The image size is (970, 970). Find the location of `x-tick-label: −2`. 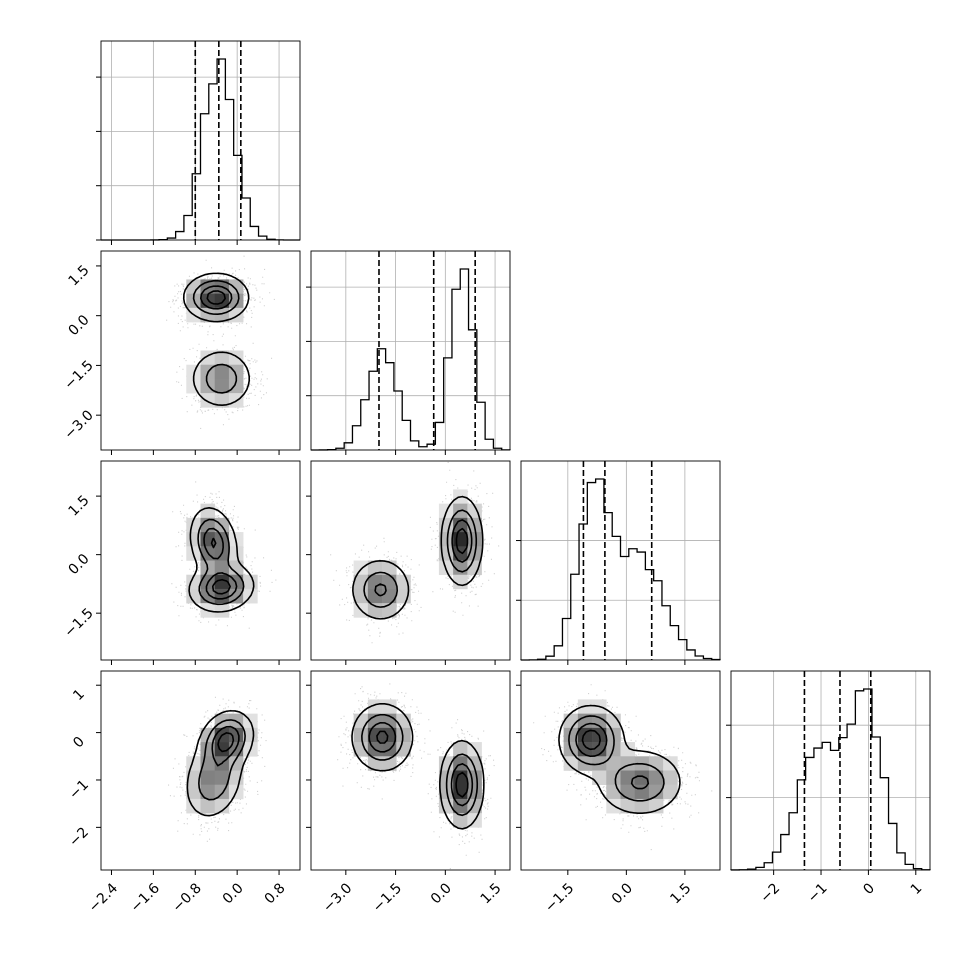

x-tick-label: −2 is located at coordinates (770, 893).